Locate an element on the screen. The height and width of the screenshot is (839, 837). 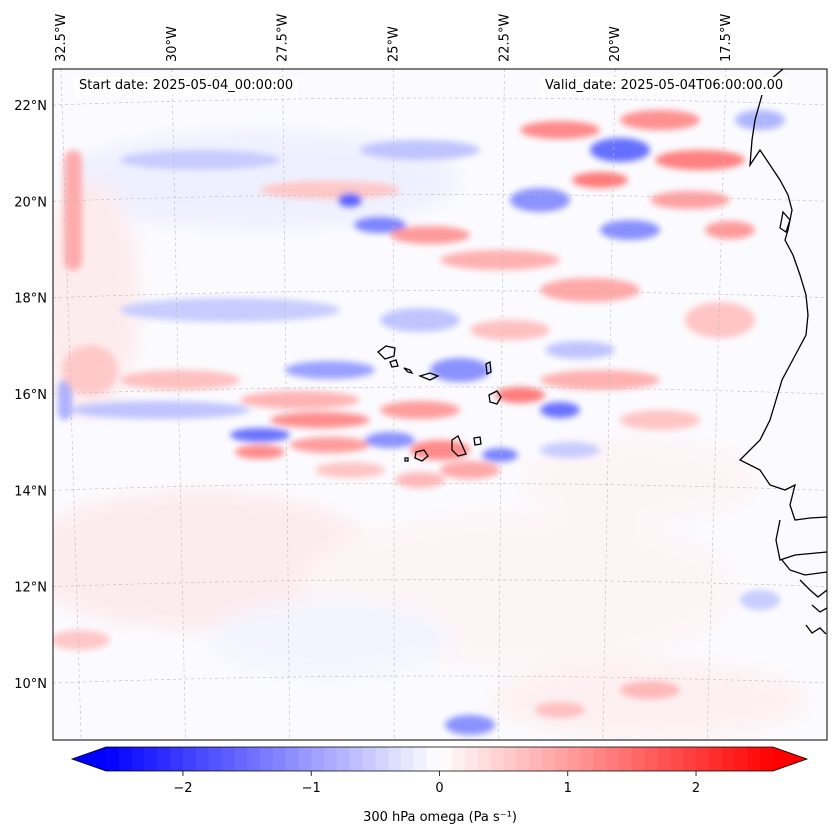
longitude-tick-label: 32.5°W is located at coordinates (61, 38).